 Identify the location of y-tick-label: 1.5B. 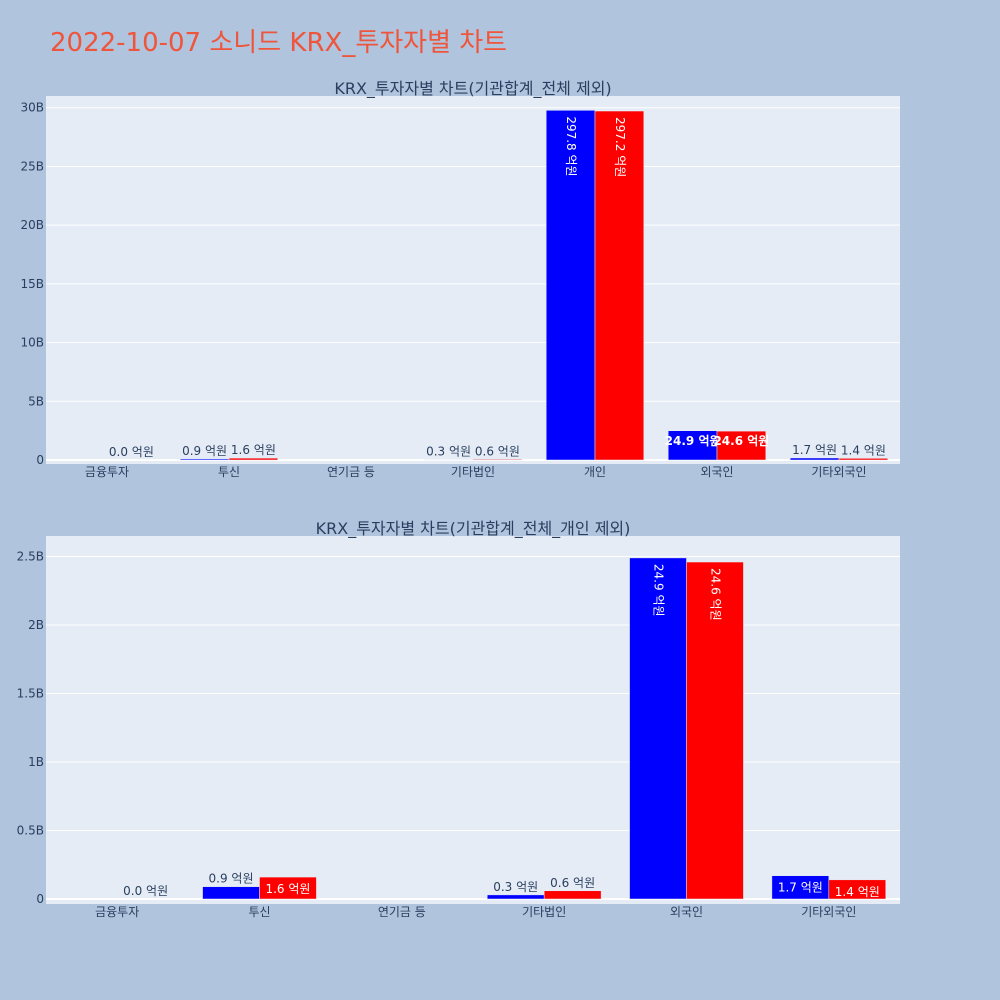
(30, 694).